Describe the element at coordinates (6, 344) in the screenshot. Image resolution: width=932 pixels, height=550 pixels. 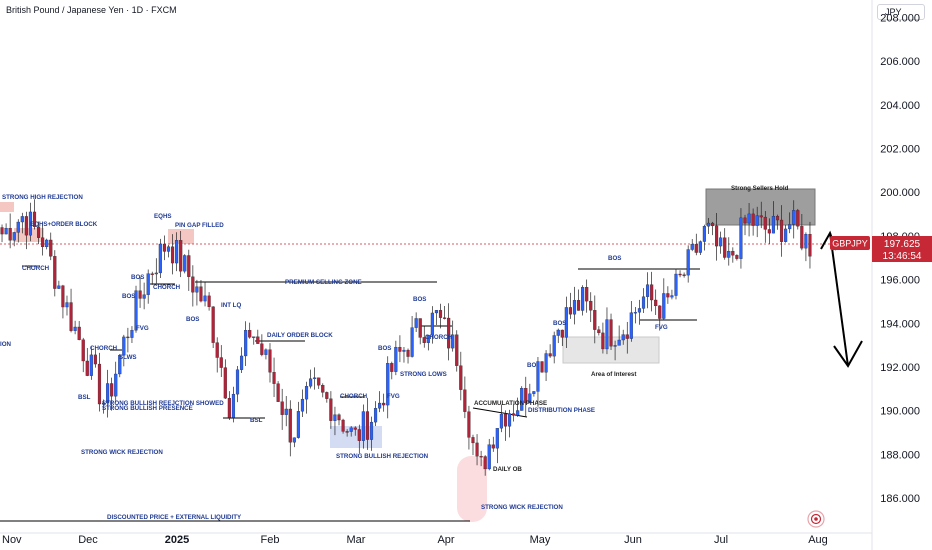
I see `annotation-label: ION` at that location.